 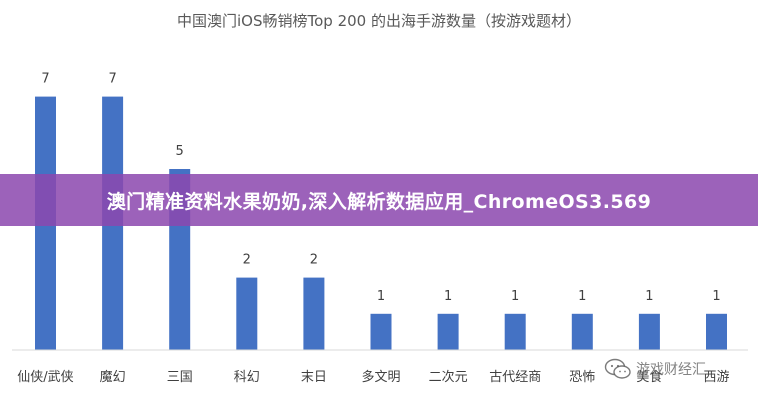 I want to click on x-tick-label-8: 恐怖, so click(x=582, y=377).